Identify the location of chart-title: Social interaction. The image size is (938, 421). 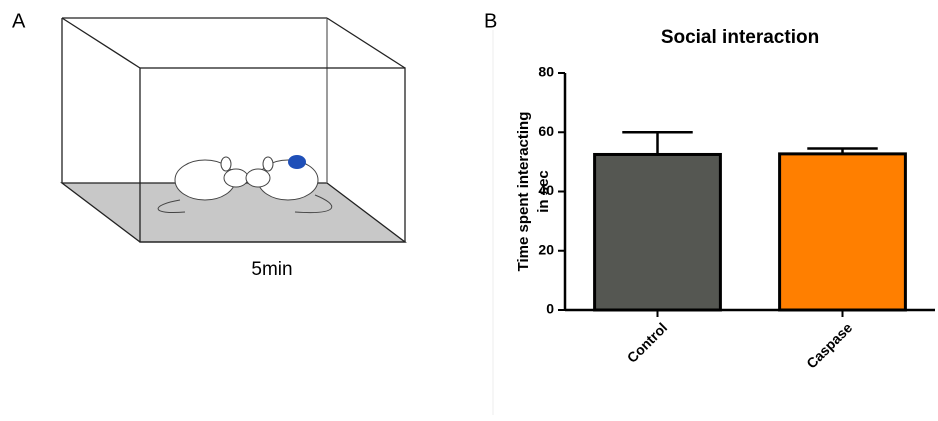
(740, 37).